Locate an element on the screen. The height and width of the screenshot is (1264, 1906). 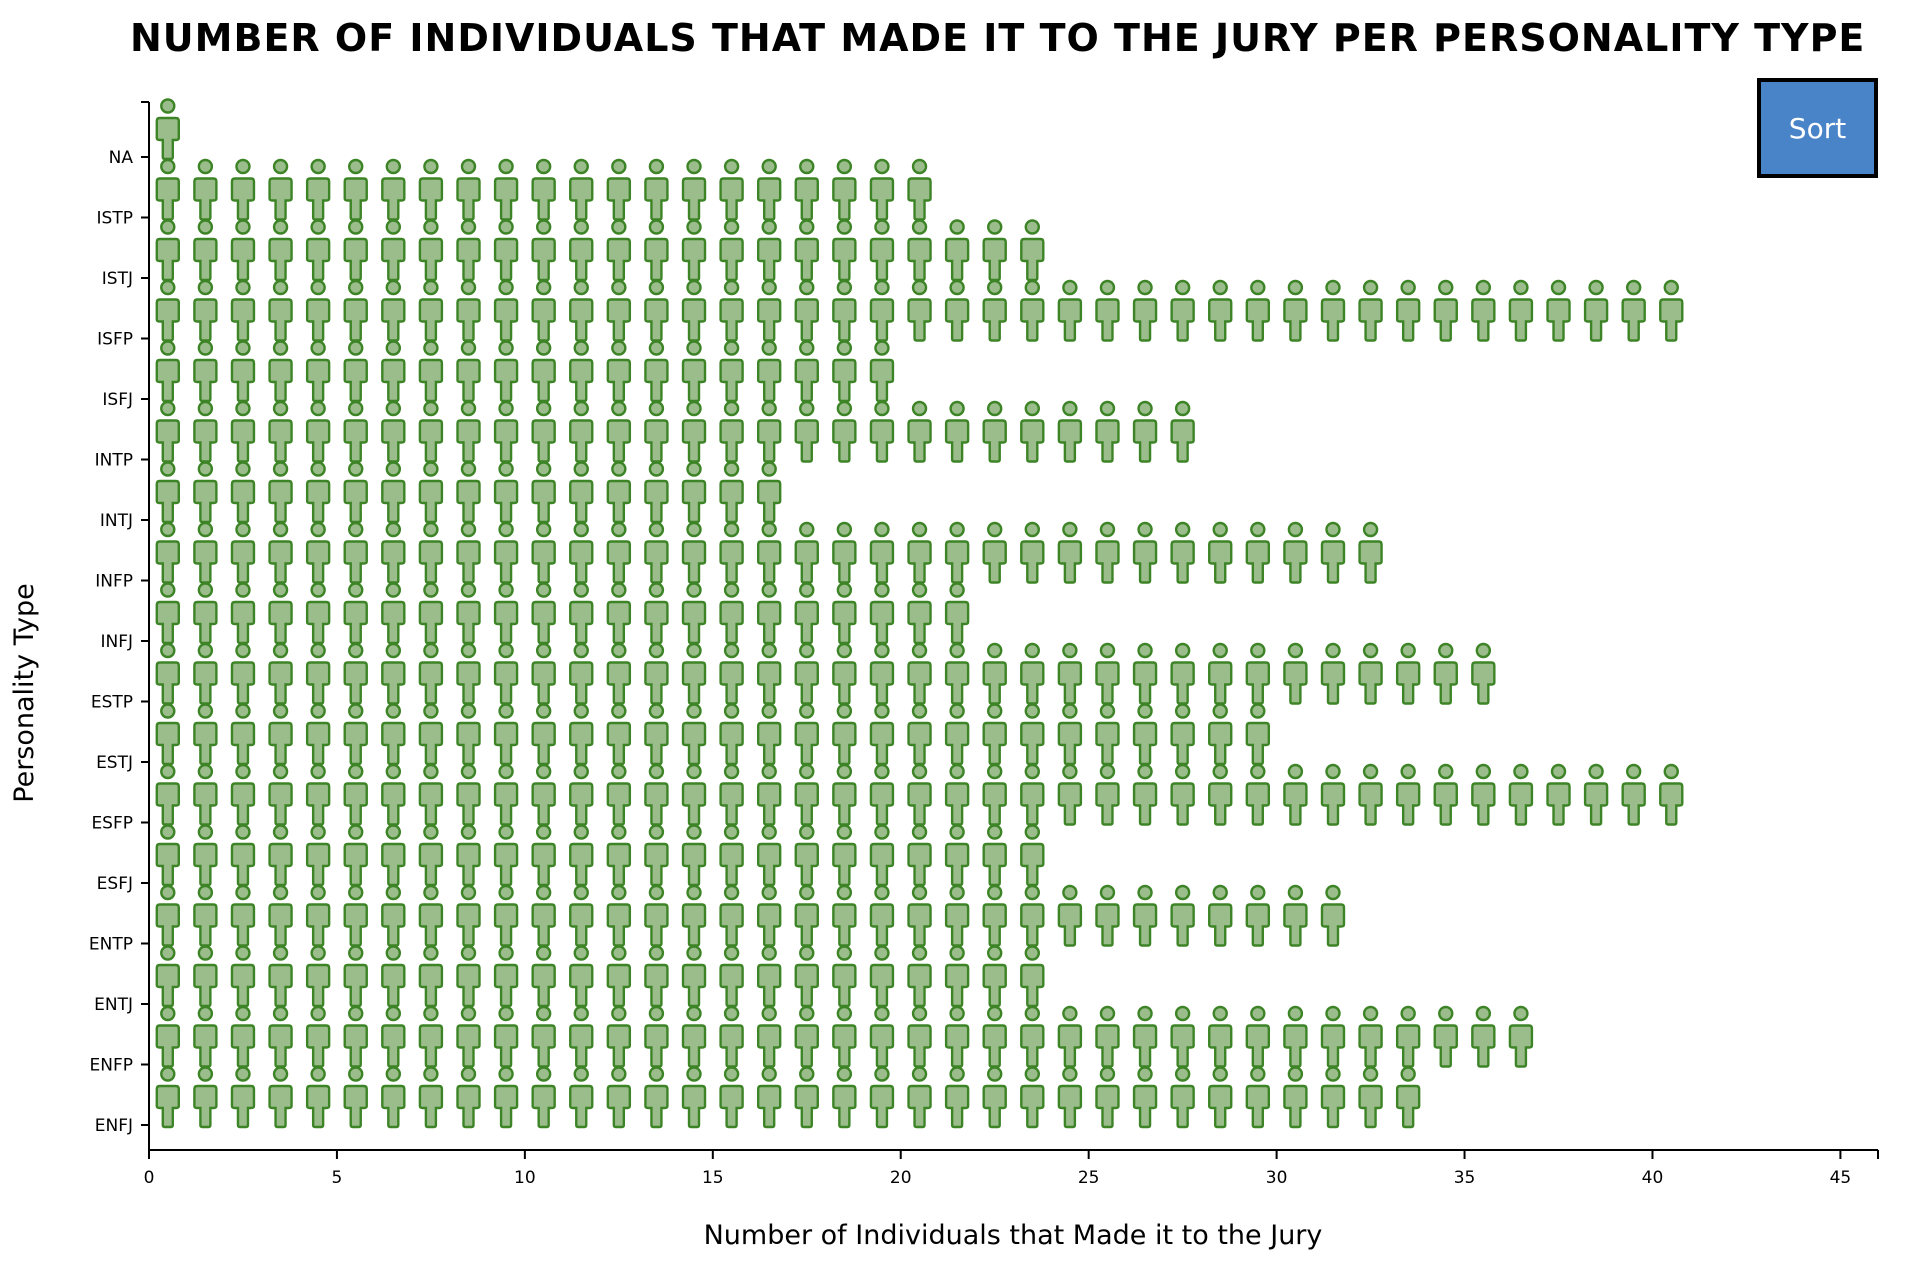
y-tick-label: ESTP is located at coordinates (112, 703).